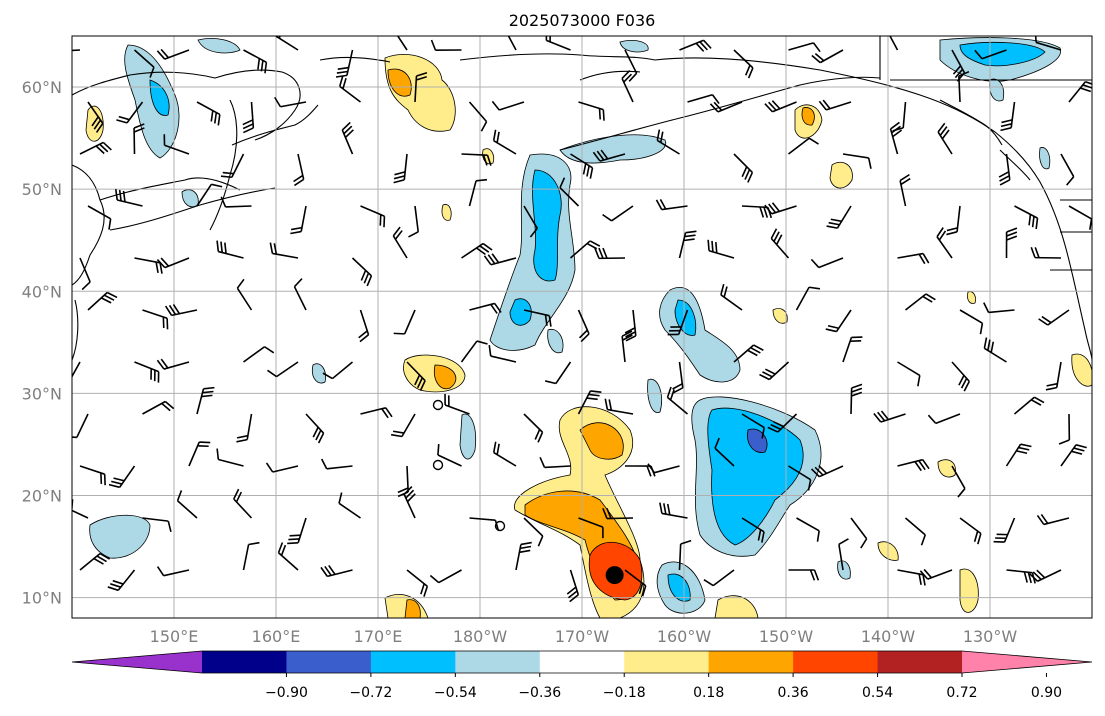 Image resolution: width=1105 pixels, height=716 pixels. Describe the element at coordinates (42, 393) in the screenshot. I see `latitude-label: 30°N` at that location.